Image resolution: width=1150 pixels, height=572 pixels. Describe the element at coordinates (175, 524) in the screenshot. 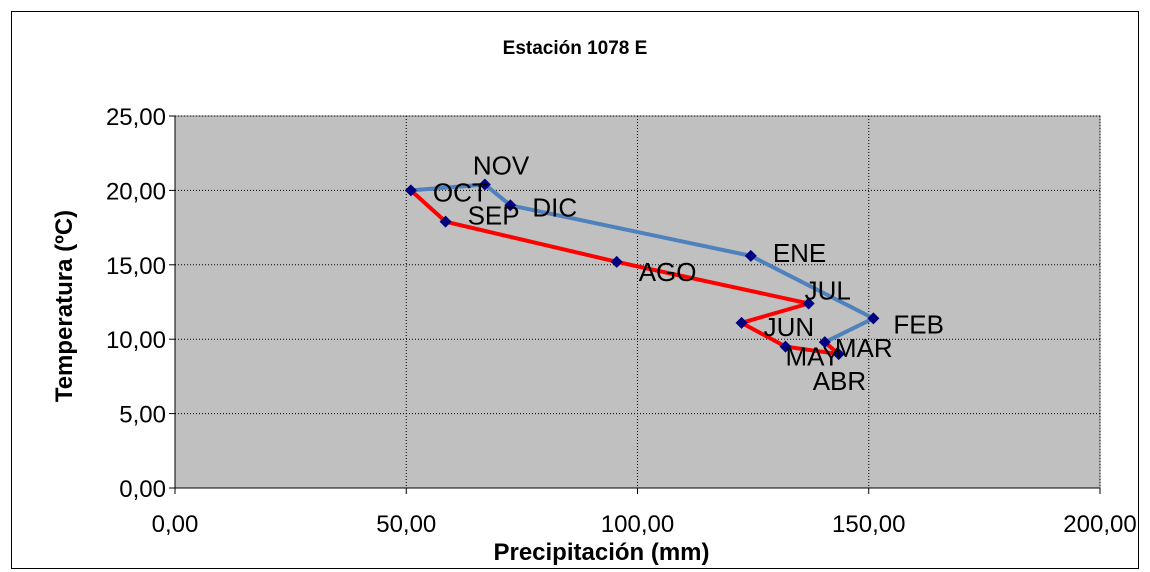

I see `x-tick-label: 0,00` at that location.